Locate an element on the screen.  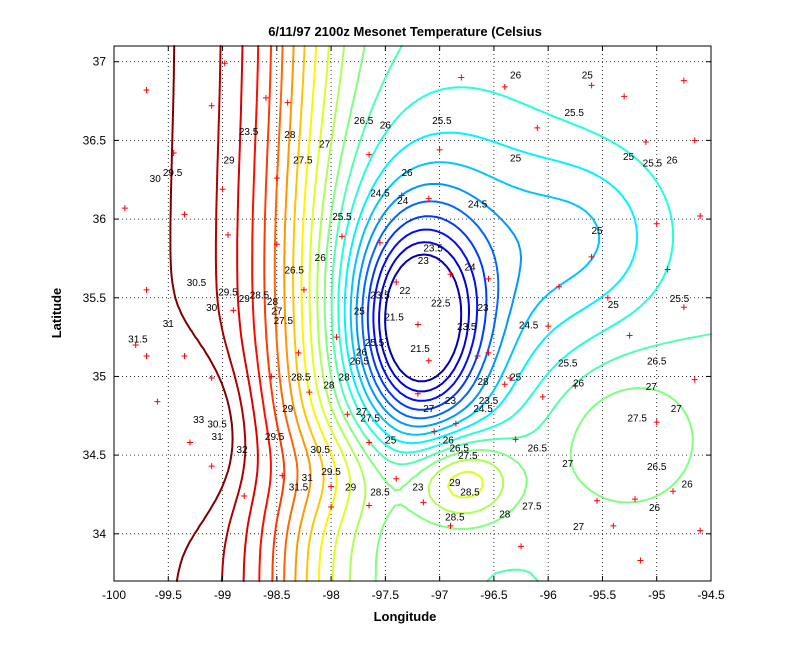
x-tick-label: -97.5 is located at coordinates (386, 595).